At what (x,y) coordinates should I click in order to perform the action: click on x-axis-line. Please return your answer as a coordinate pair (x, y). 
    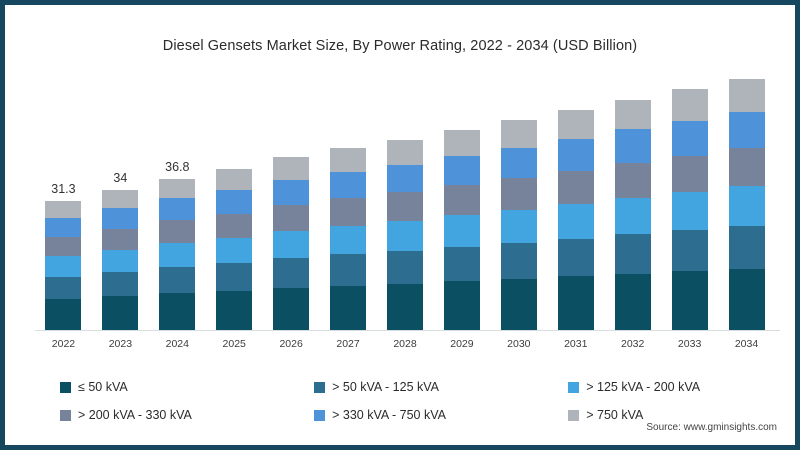
    Looking at the image, I should click on (407, 330).